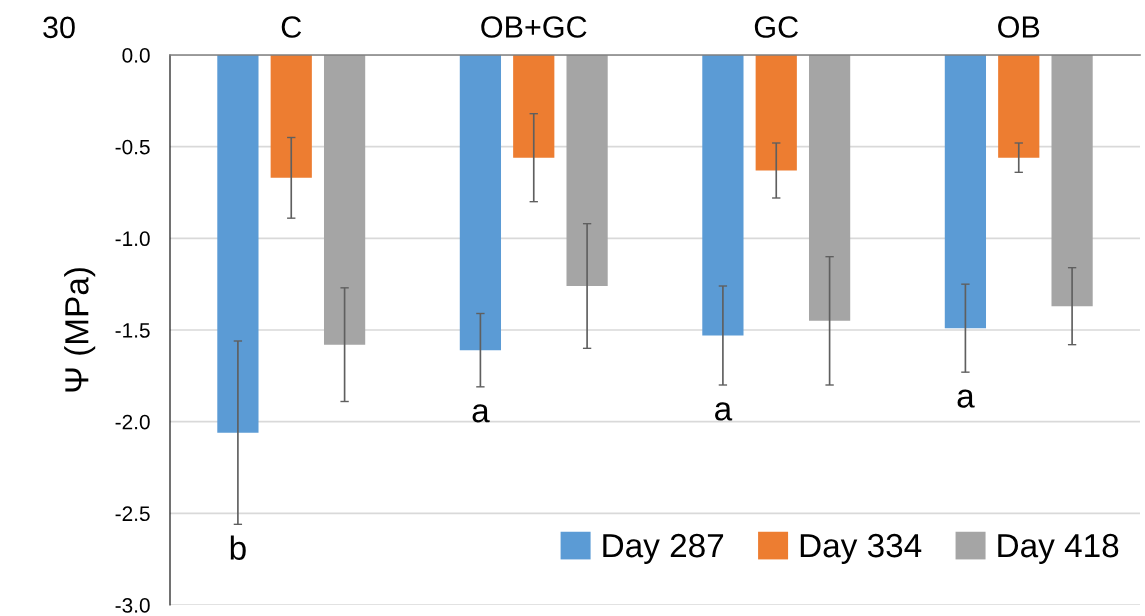  I want to click on annotation: b, so click(238, 547).